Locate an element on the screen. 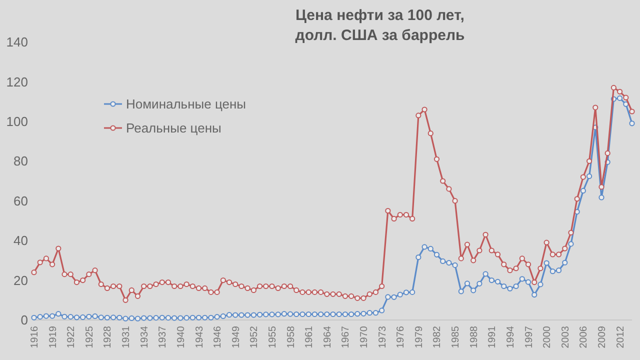 The image size is (640, 360). x-tick-label: 2003 is located at coordinates (566, 337).